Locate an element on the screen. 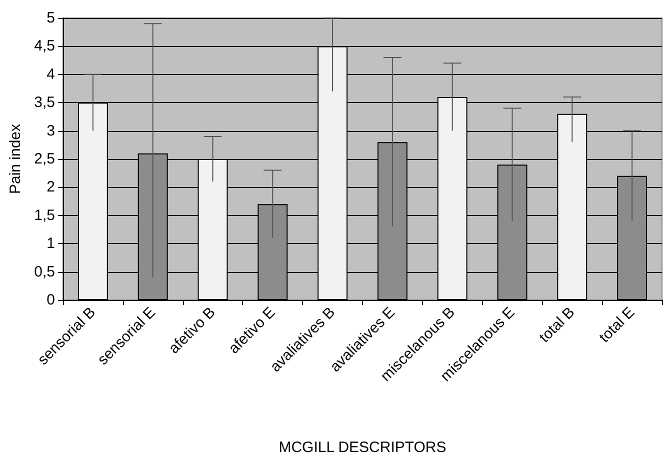  y-tick-label: 3,5 is located at coordinates (44, 103).